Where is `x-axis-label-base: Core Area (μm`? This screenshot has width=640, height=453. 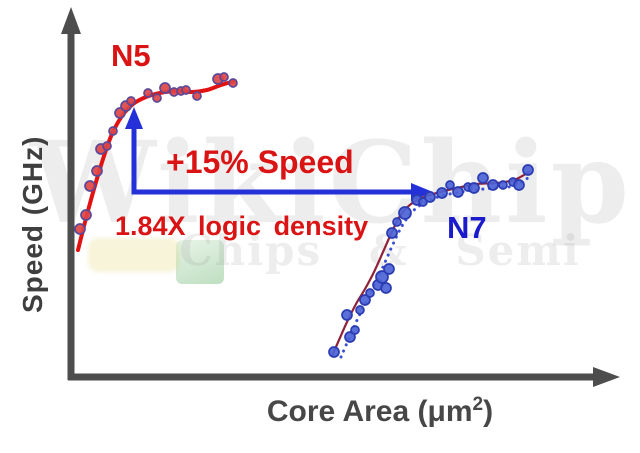
x-axis-label-base: Core Area (μm is located at coordinates (369, 411).